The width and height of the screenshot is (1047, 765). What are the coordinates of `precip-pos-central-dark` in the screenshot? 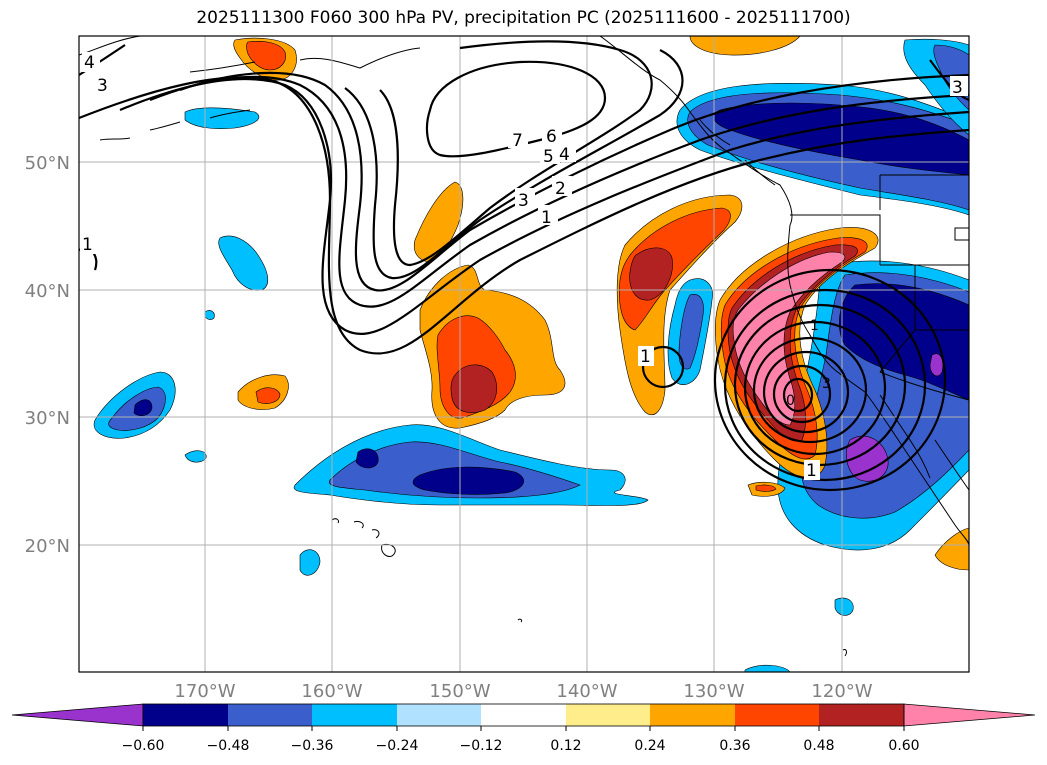 It's located at (474, 388).